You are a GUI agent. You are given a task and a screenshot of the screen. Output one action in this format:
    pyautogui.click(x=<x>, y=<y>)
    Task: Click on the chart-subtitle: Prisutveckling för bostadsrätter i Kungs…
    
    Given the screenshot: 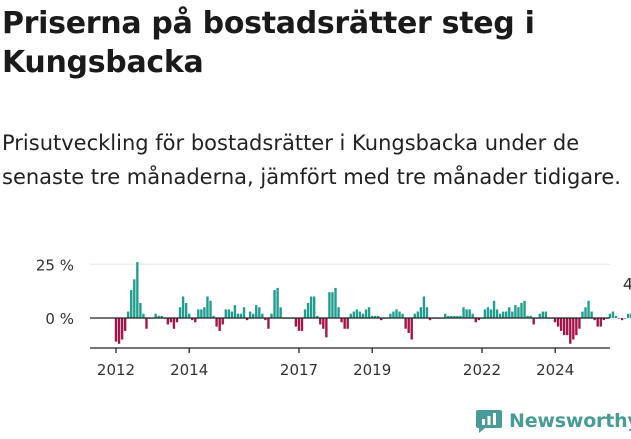 What is the action you would take?
    pyautogui.click(x=311, y=160)
    